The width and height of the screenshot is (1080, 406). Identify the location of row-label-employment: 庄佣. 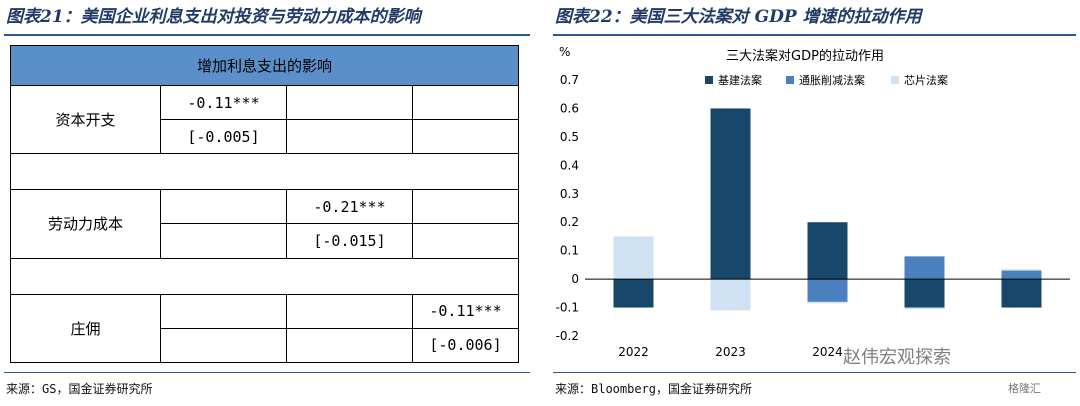
(85, 328).